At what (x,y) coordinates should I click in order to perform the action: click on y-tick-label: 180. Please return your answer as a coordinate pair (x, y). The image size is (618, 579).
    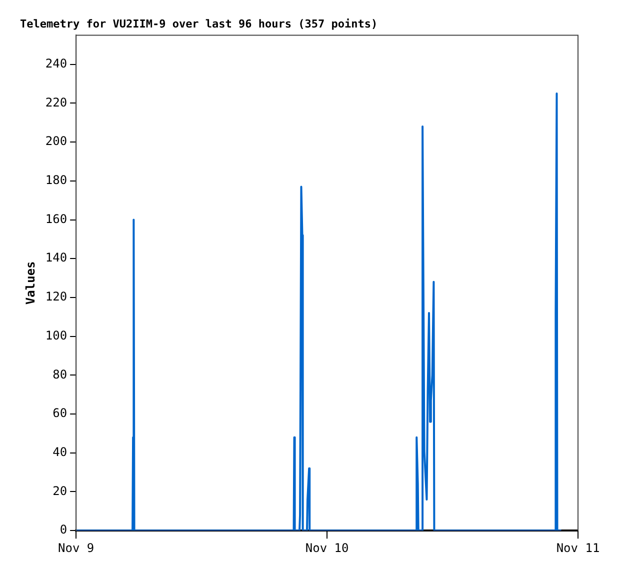
    Looking at the image, I should click on (56, 180).